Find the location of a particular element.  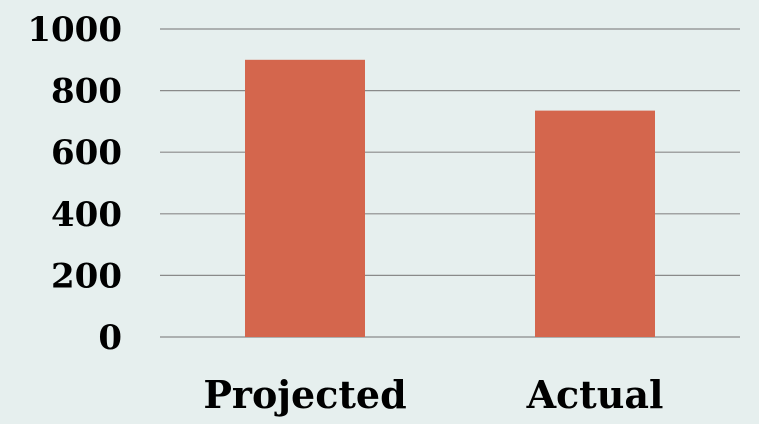

x-category-label-actual: Actual is located at coordinates (595, 394).